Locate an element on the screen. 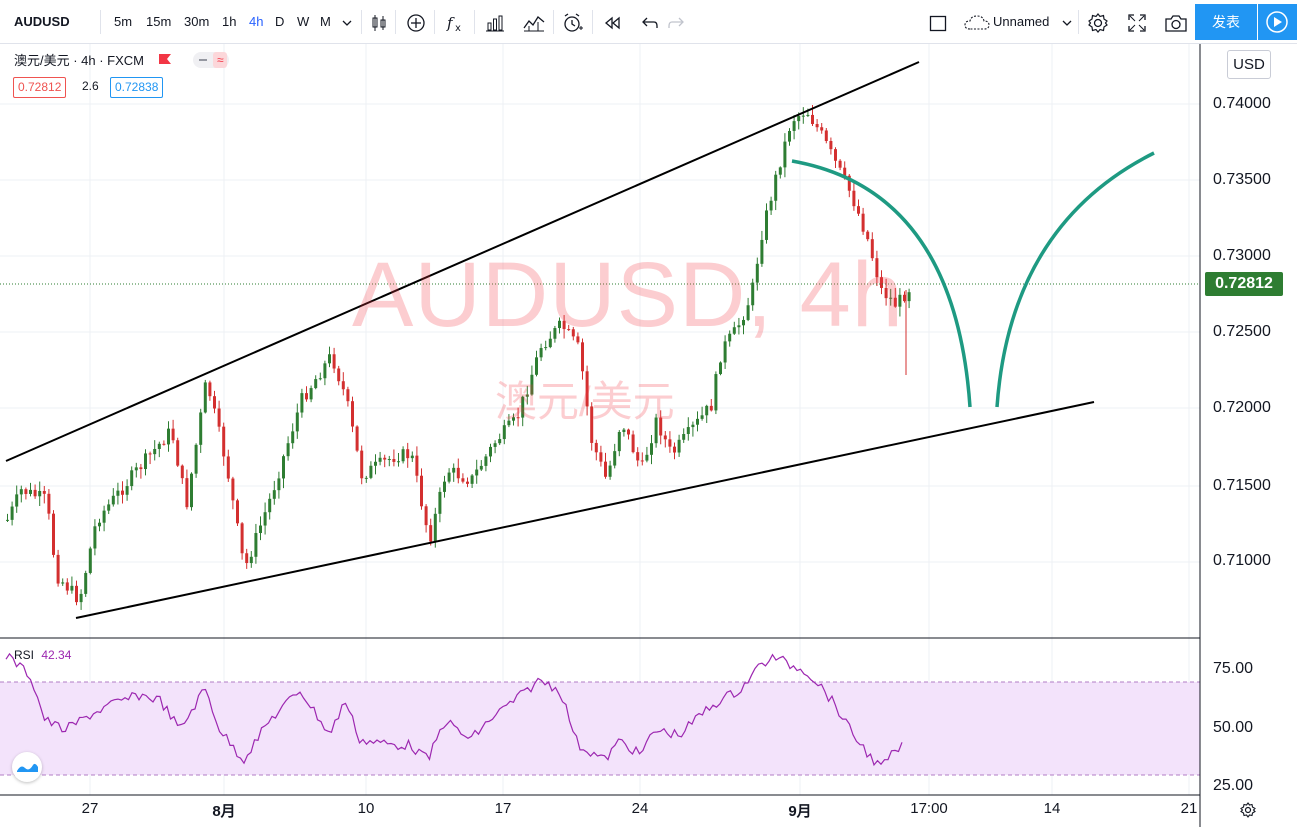 The height and width of the screenshot is (827, 1297). fullscreen-toggle-icon is located at coordinates (938, 22).